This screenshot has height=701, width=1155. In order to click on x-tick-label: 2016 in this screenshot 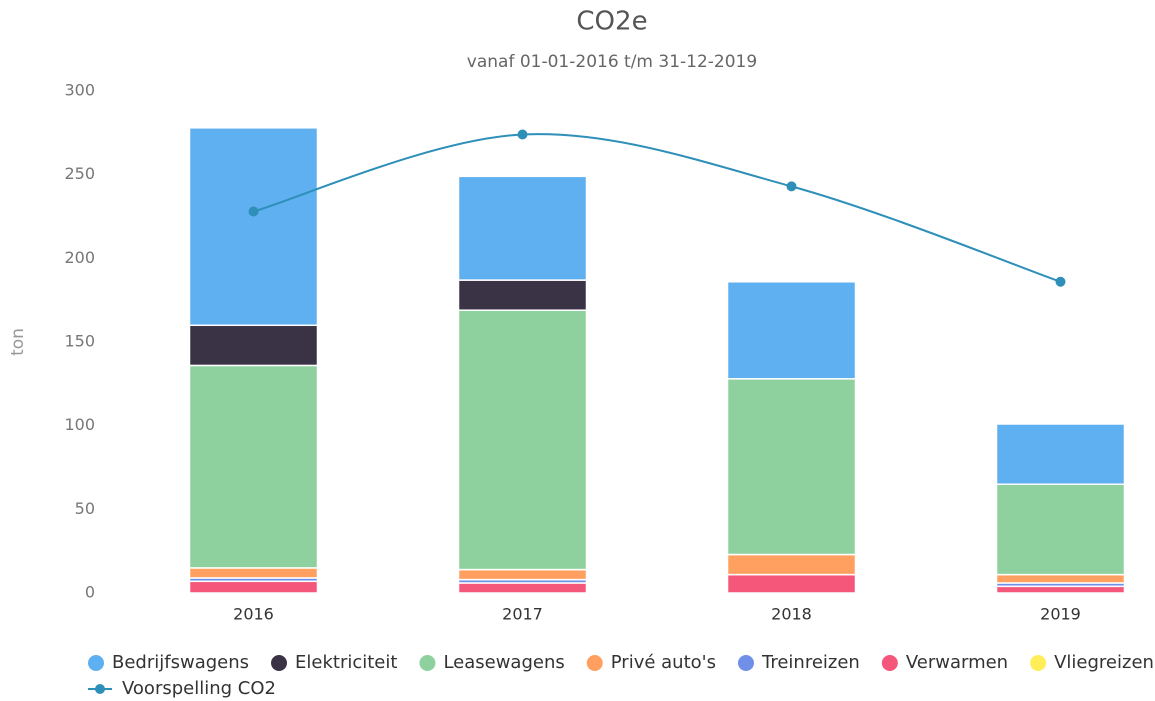, I will do `click(253, 614)`.